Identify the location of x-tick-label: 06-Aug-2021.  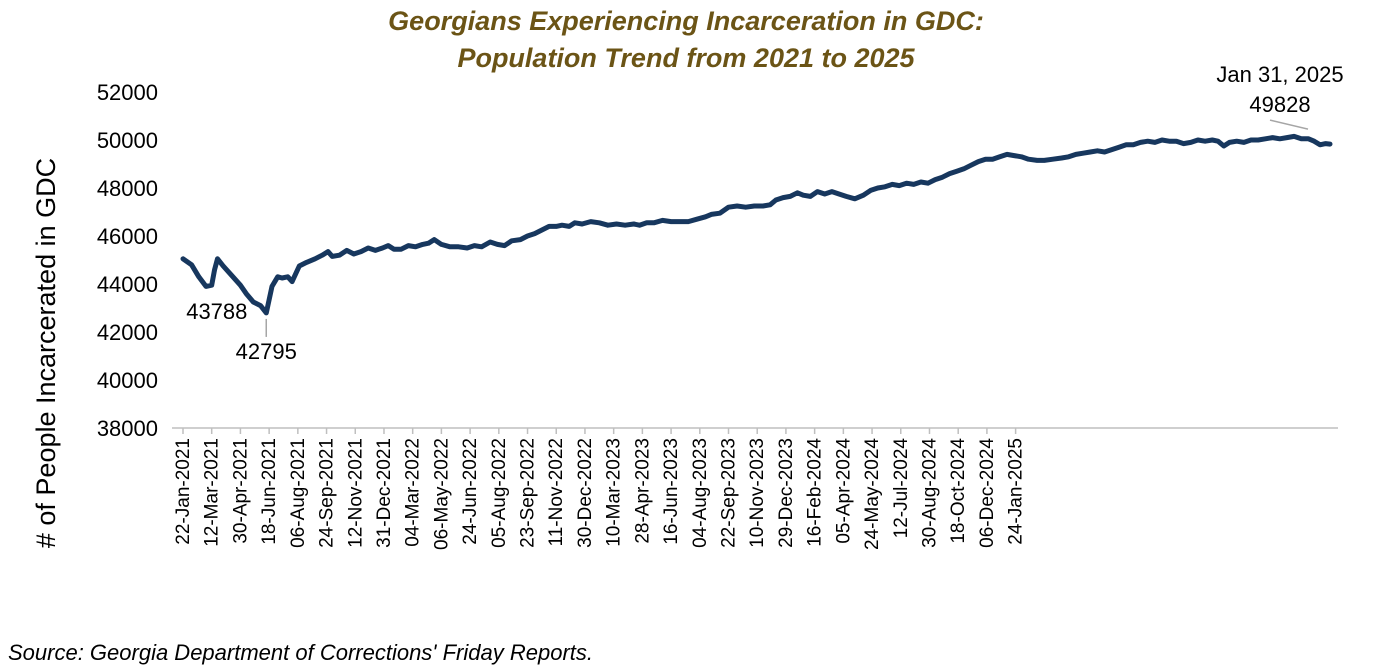
(298, 493).